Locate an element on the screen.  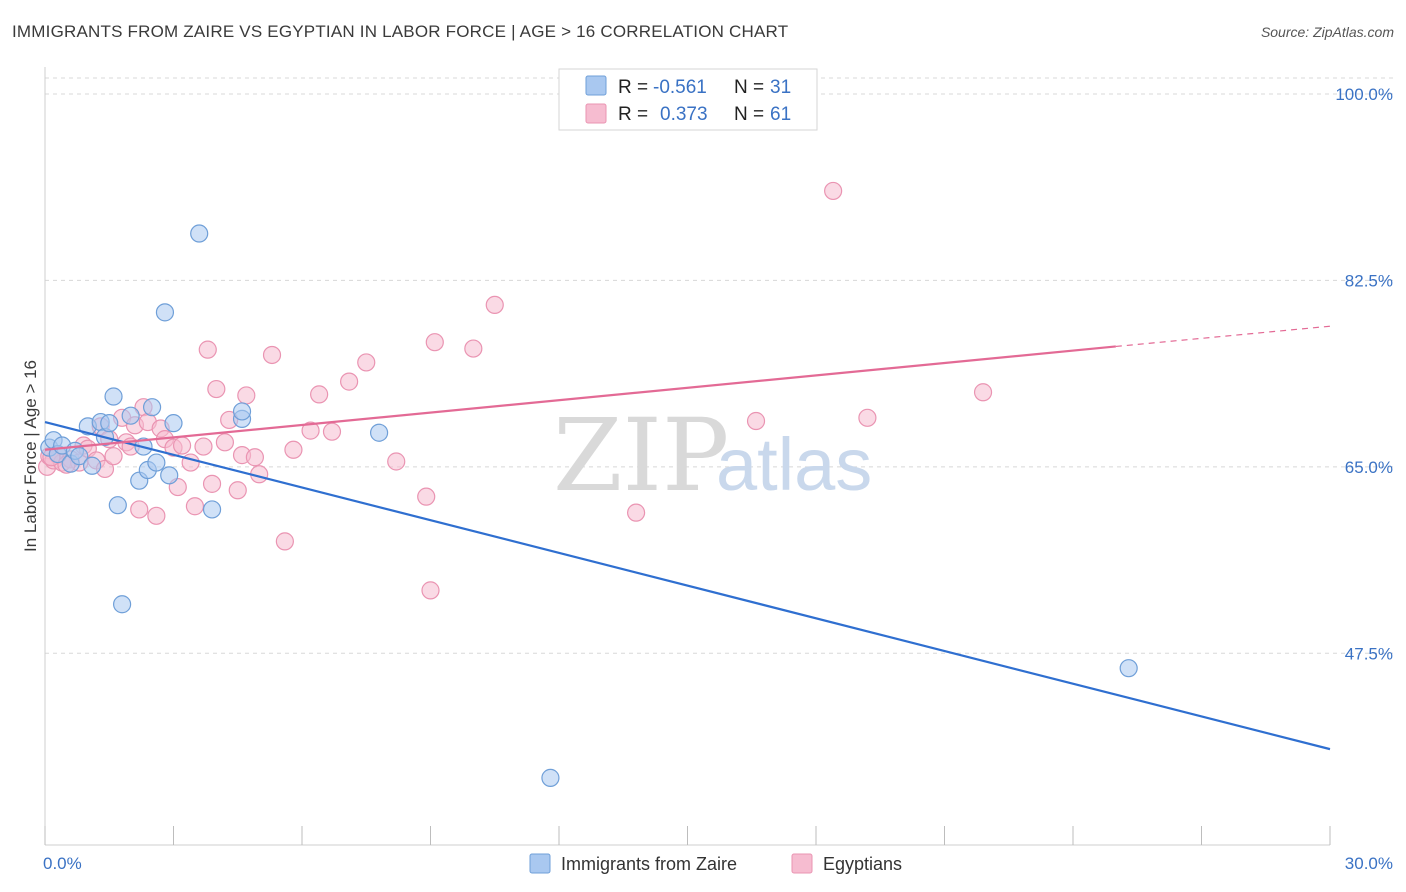
legend-n-label-zaire: N = is located at coordinates (749, 87).